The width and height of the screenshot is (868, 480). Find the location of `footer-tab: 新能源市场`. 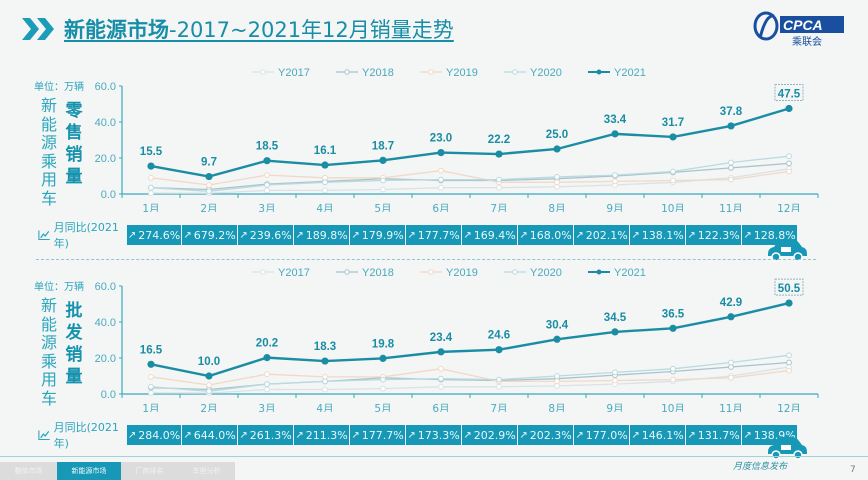

footer-tab: 新能源市场 is located at coordinates (89, 471).